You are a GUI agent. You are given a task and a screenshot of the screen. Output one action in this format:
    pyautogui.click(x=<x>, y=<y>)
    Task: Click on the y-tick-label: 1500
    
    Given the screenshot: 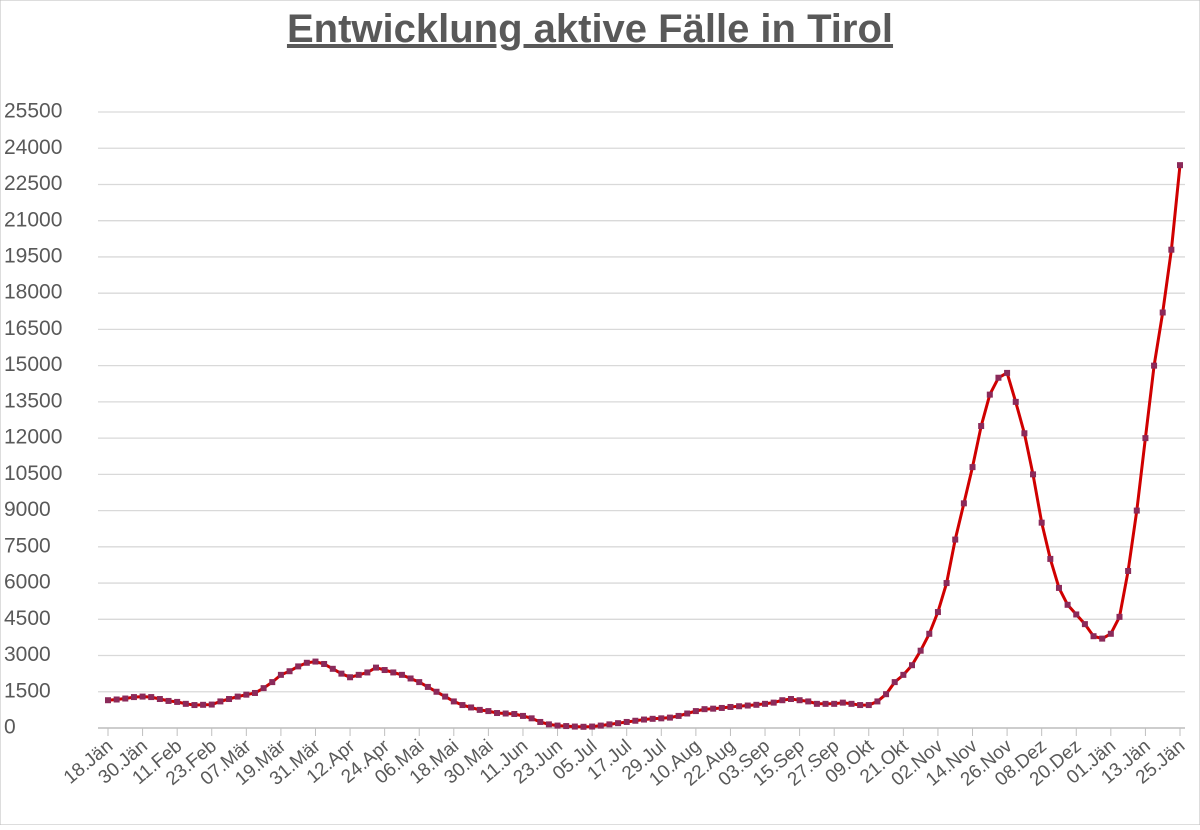 What is the action you would take?
    pyautogui.click(x=27, y=690)
    